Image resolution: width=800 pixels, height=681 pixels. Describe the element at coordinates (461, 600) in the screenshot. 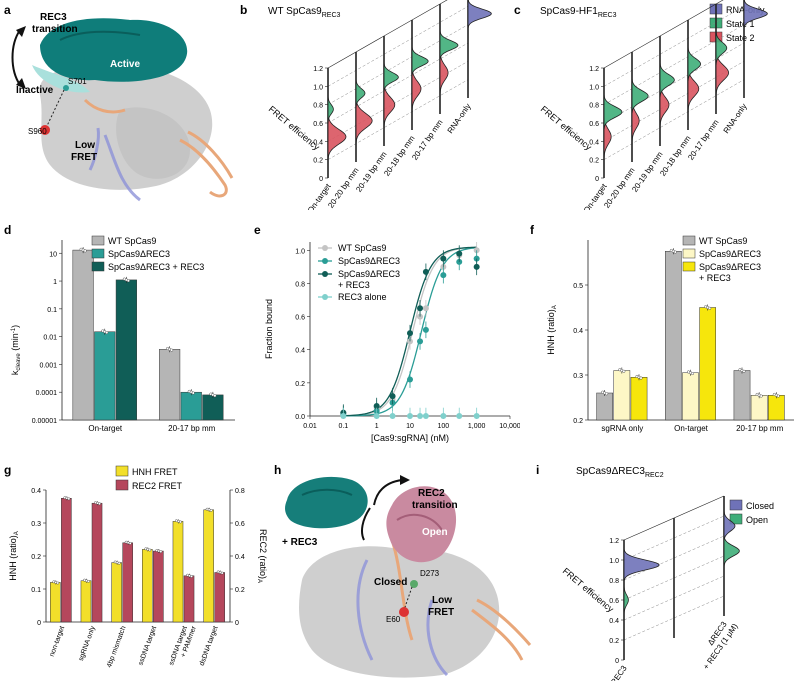

I see `dna-strand-orange-h` at that location.